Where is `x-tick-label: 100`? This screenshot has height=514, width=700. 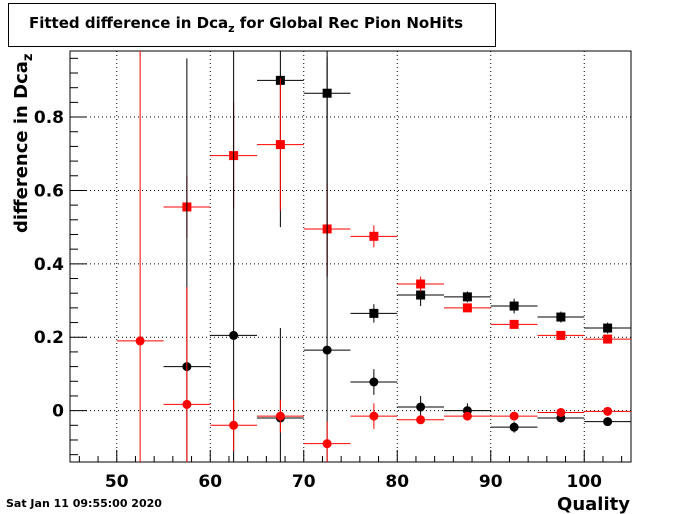 x-tick-label: 100 is located at coordinates (585, 482).